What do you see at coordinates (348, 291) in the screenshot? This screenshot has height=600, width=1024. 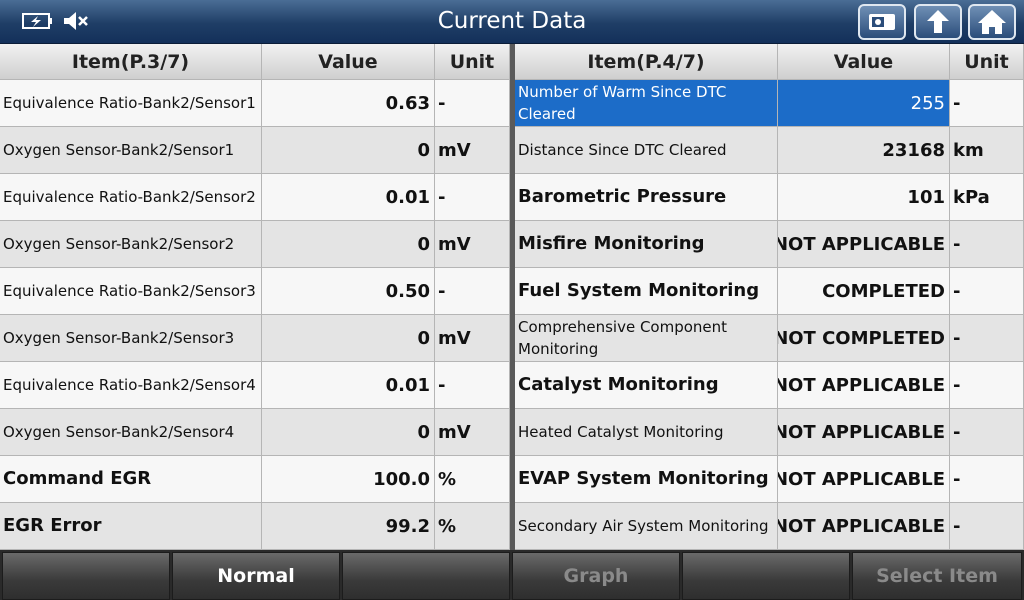 I see `item-value: 0.50` at bounding box center [348, 291].